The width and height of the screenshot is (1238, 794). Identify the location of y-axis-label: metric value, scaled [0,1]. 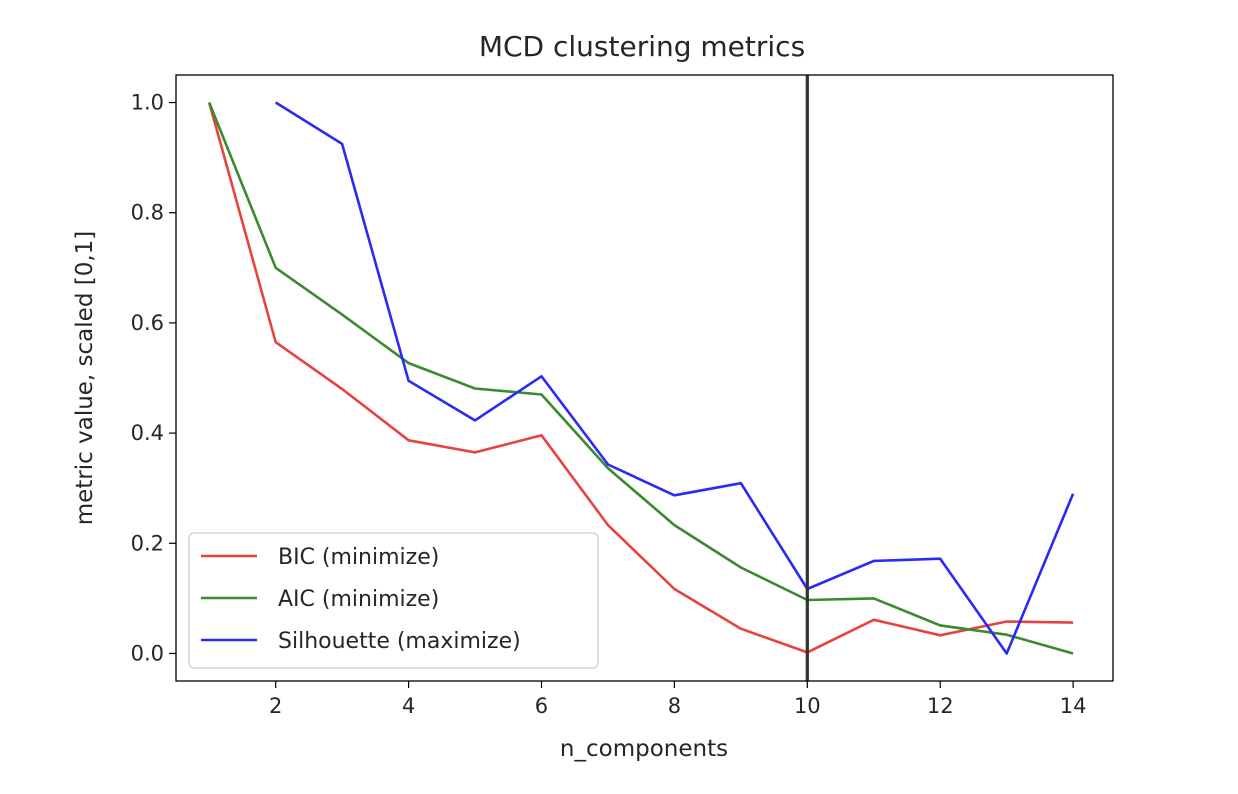
(85, 378).